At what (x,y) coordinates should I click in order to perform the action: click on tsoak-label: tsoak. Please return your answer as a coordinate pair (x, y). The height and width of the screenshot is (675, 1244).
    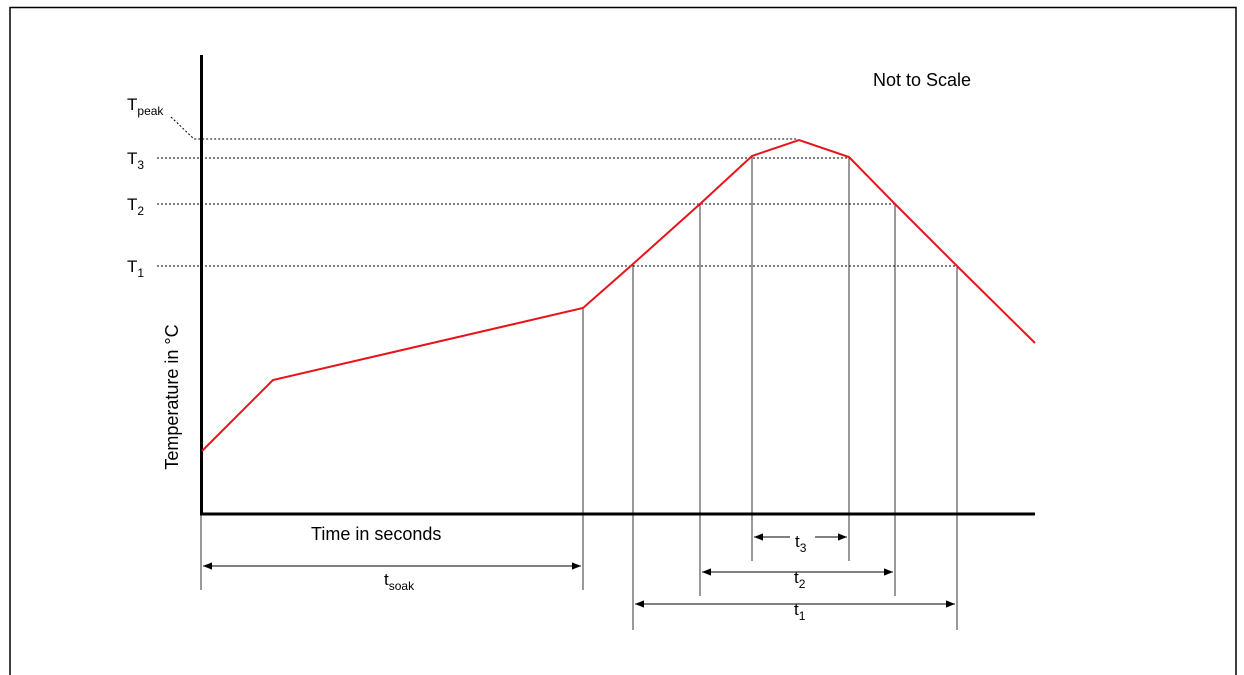
    Looking at the image, I should click on (399, 581).